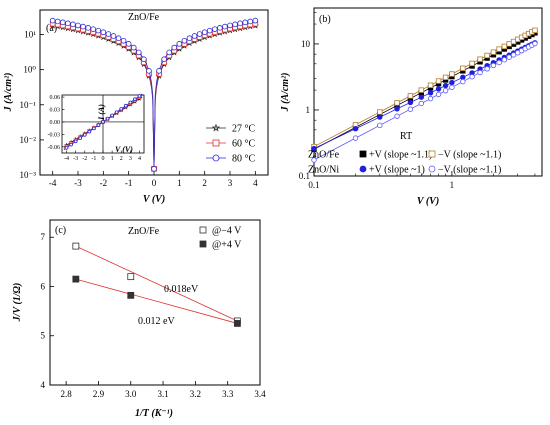 Image resolution: width=550 pixels, height=425 pixels. What do you see at coordinates (28, 105) in the screenshot?
I see `panel-a-y-tick-label: 10⁻¹` at bounding box center [28, 105].